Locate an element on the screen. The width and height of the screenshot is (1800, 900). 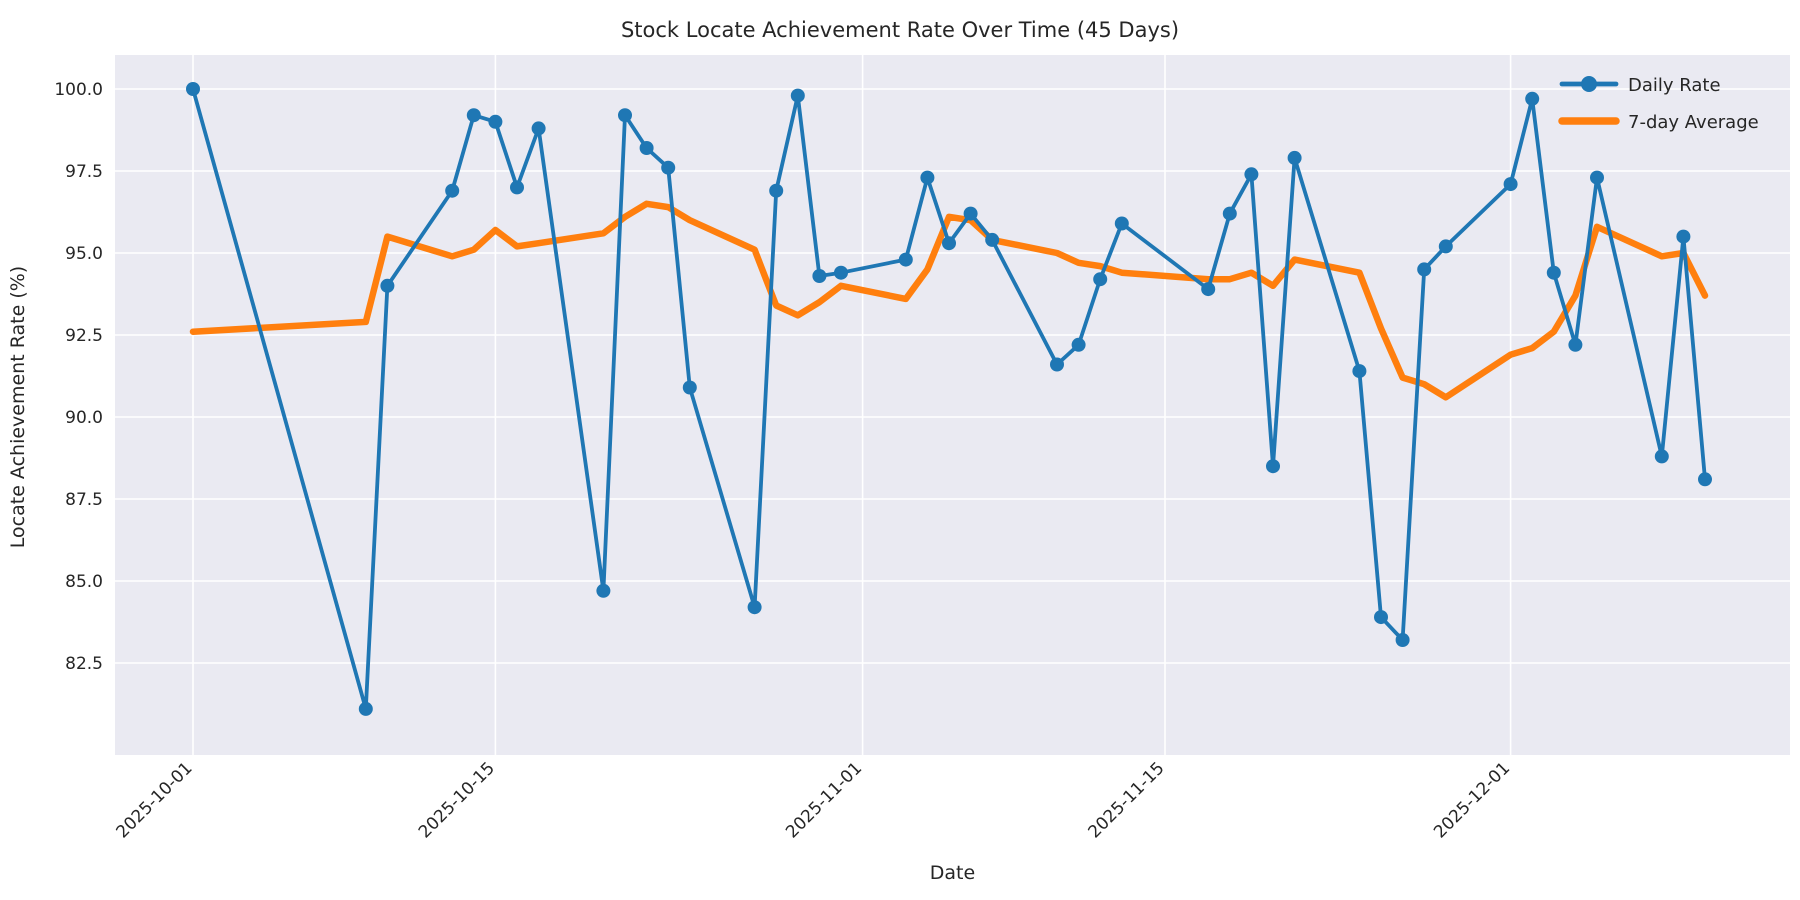
y-tick-label: 90.0 is located at coordinates (84, 418).